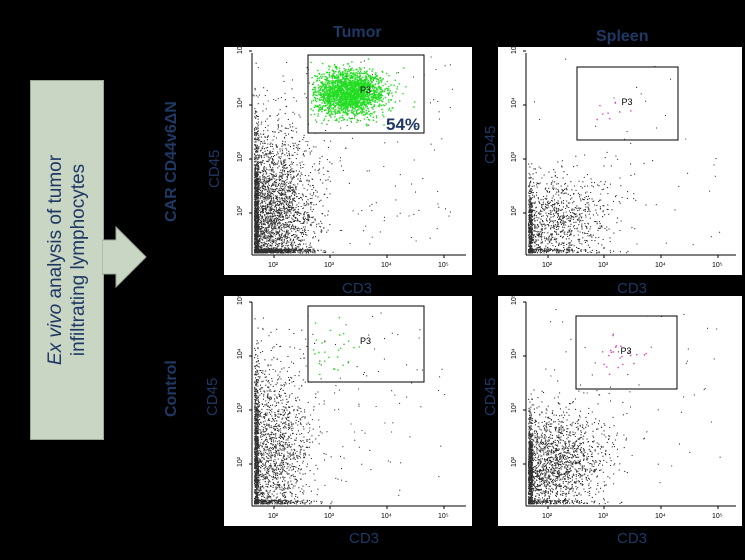 The image size is (745, 560). I want to click on right-arrow-icon, so click(124, 257).